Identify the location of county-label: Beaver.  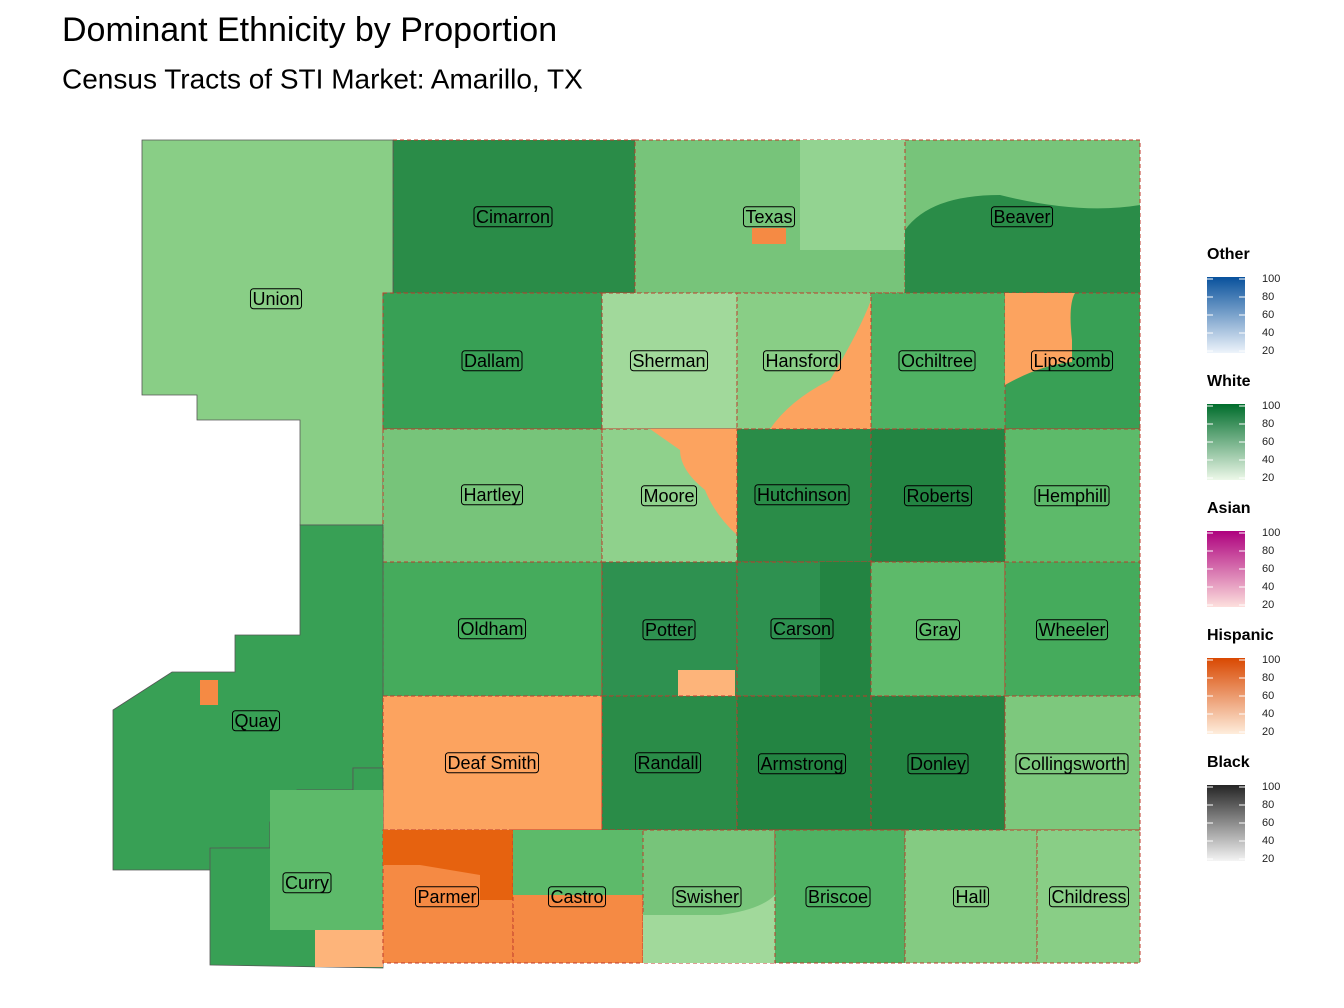
(1021, 217).